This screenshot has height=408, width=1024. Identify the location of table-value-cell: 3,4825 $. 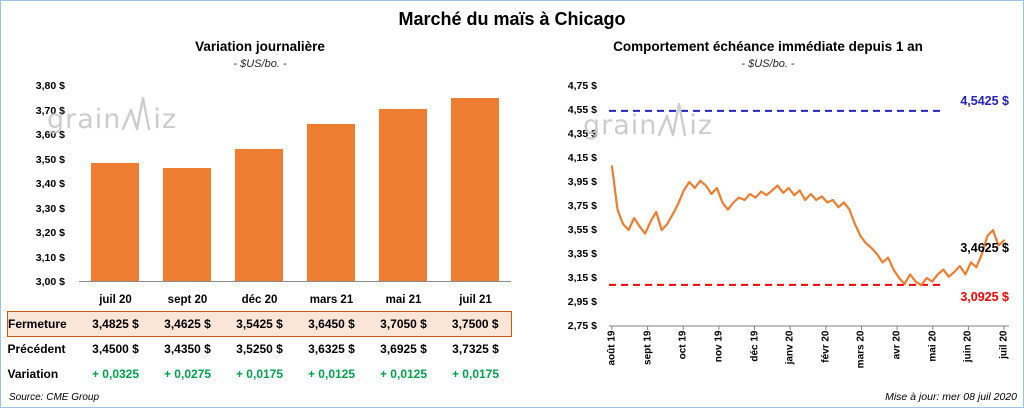
(115, 323).